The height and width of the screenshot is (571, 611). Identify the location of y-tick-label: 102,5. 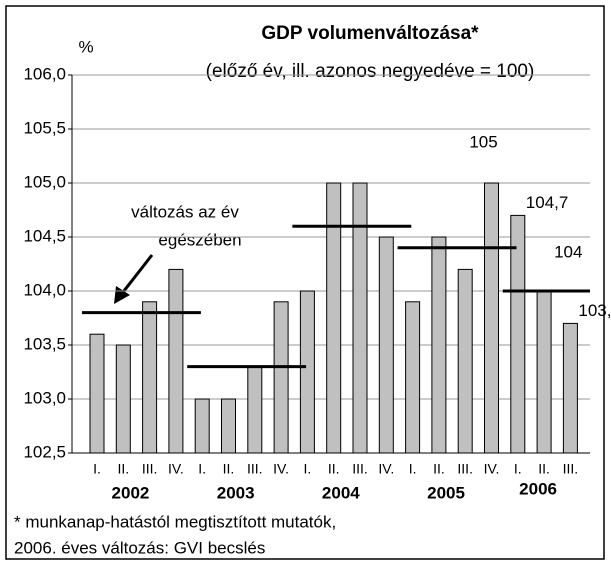
(44, 451).